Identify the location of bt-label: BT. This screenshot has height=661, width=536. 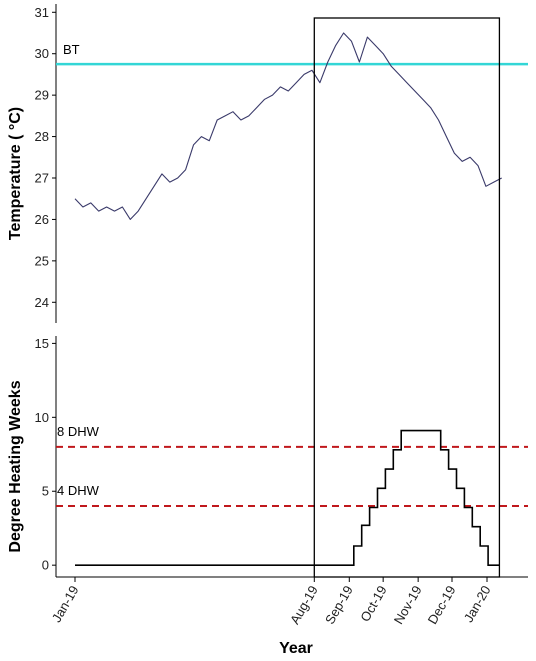
(71, 49).